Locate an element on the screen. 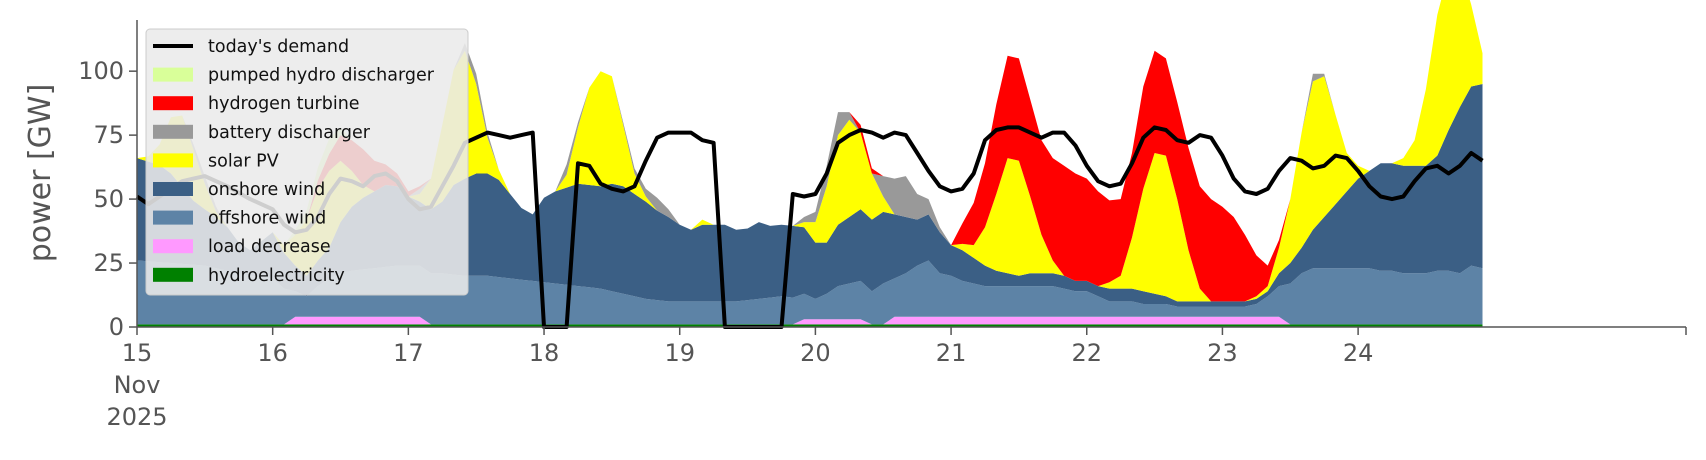 The width and height of the screenshot is (1706, 460). x-tick-label: 24 is located at coordinates (1358, 353).